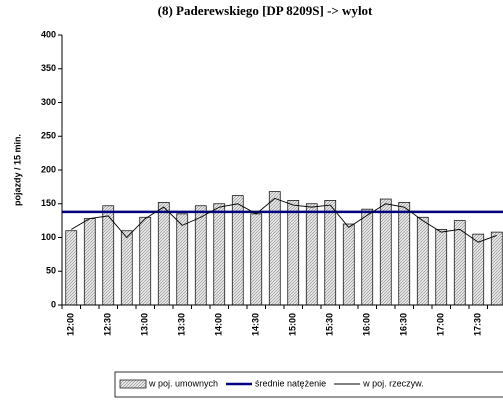 The image size is (503, 405). Describe the element at coordinates (284, 220) in the screenshot. I see `line` at that location.